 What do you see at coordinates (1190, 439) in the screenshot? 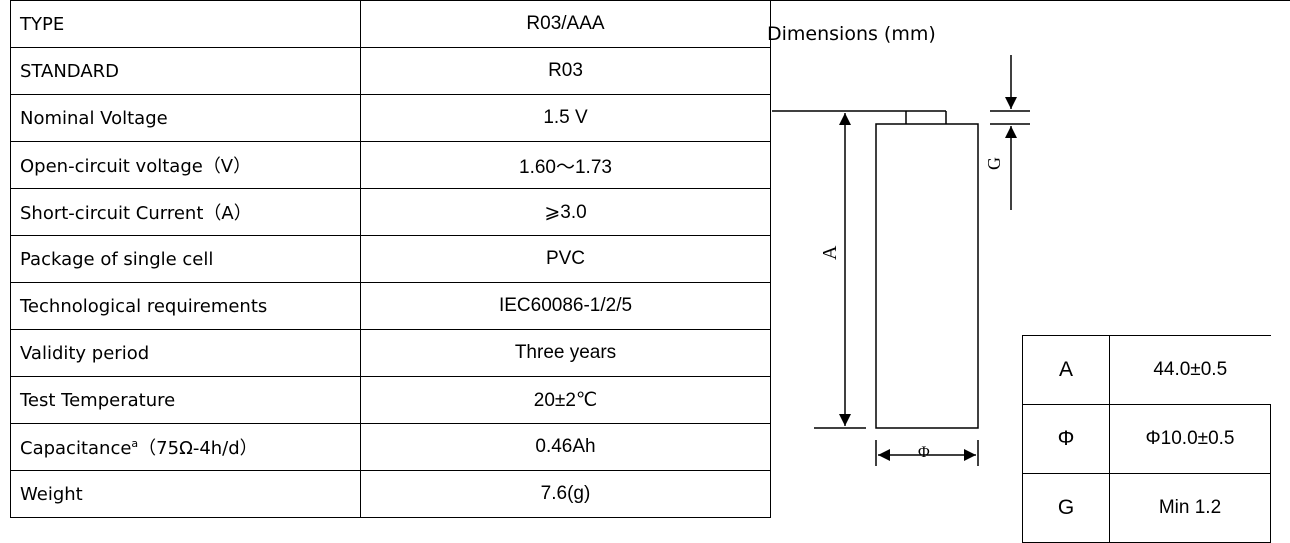
I see `dimension-value: Φ10.0±0.5` at bounding box center [1190, 439].